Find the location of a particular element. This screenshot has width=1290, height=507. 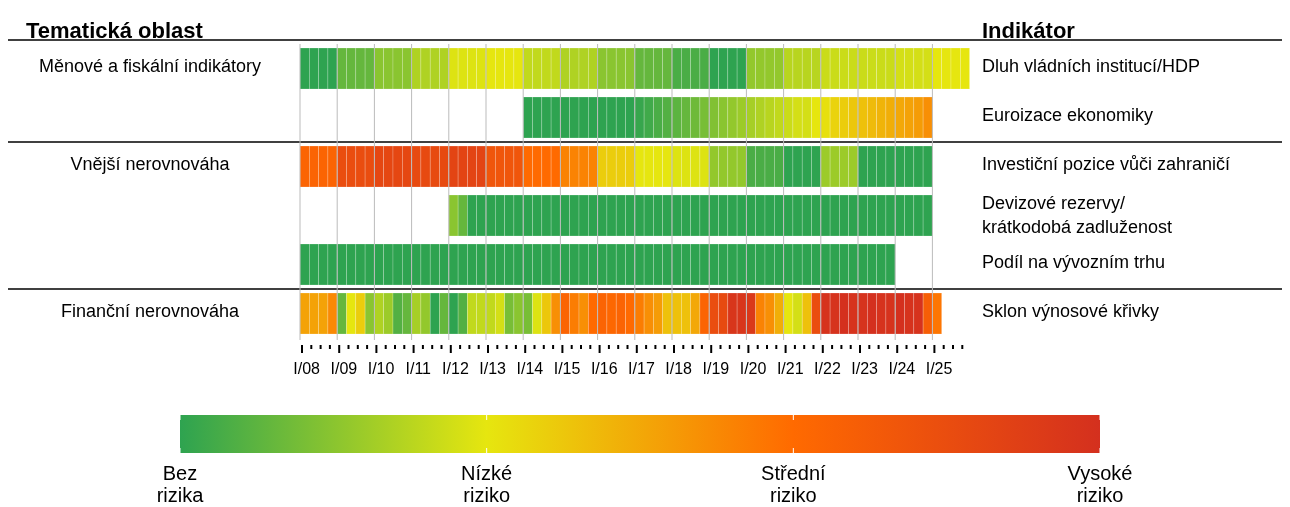

y-tick-label: Vnější nerovnováha is located at coordinates (150, 164).